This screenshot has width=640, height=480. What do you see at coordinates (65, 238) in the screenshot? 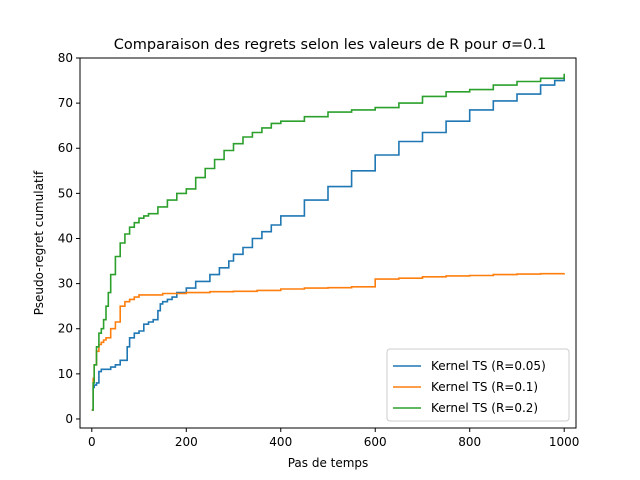
I see `y-tick-label: 40` at bounding box center [65, 238].